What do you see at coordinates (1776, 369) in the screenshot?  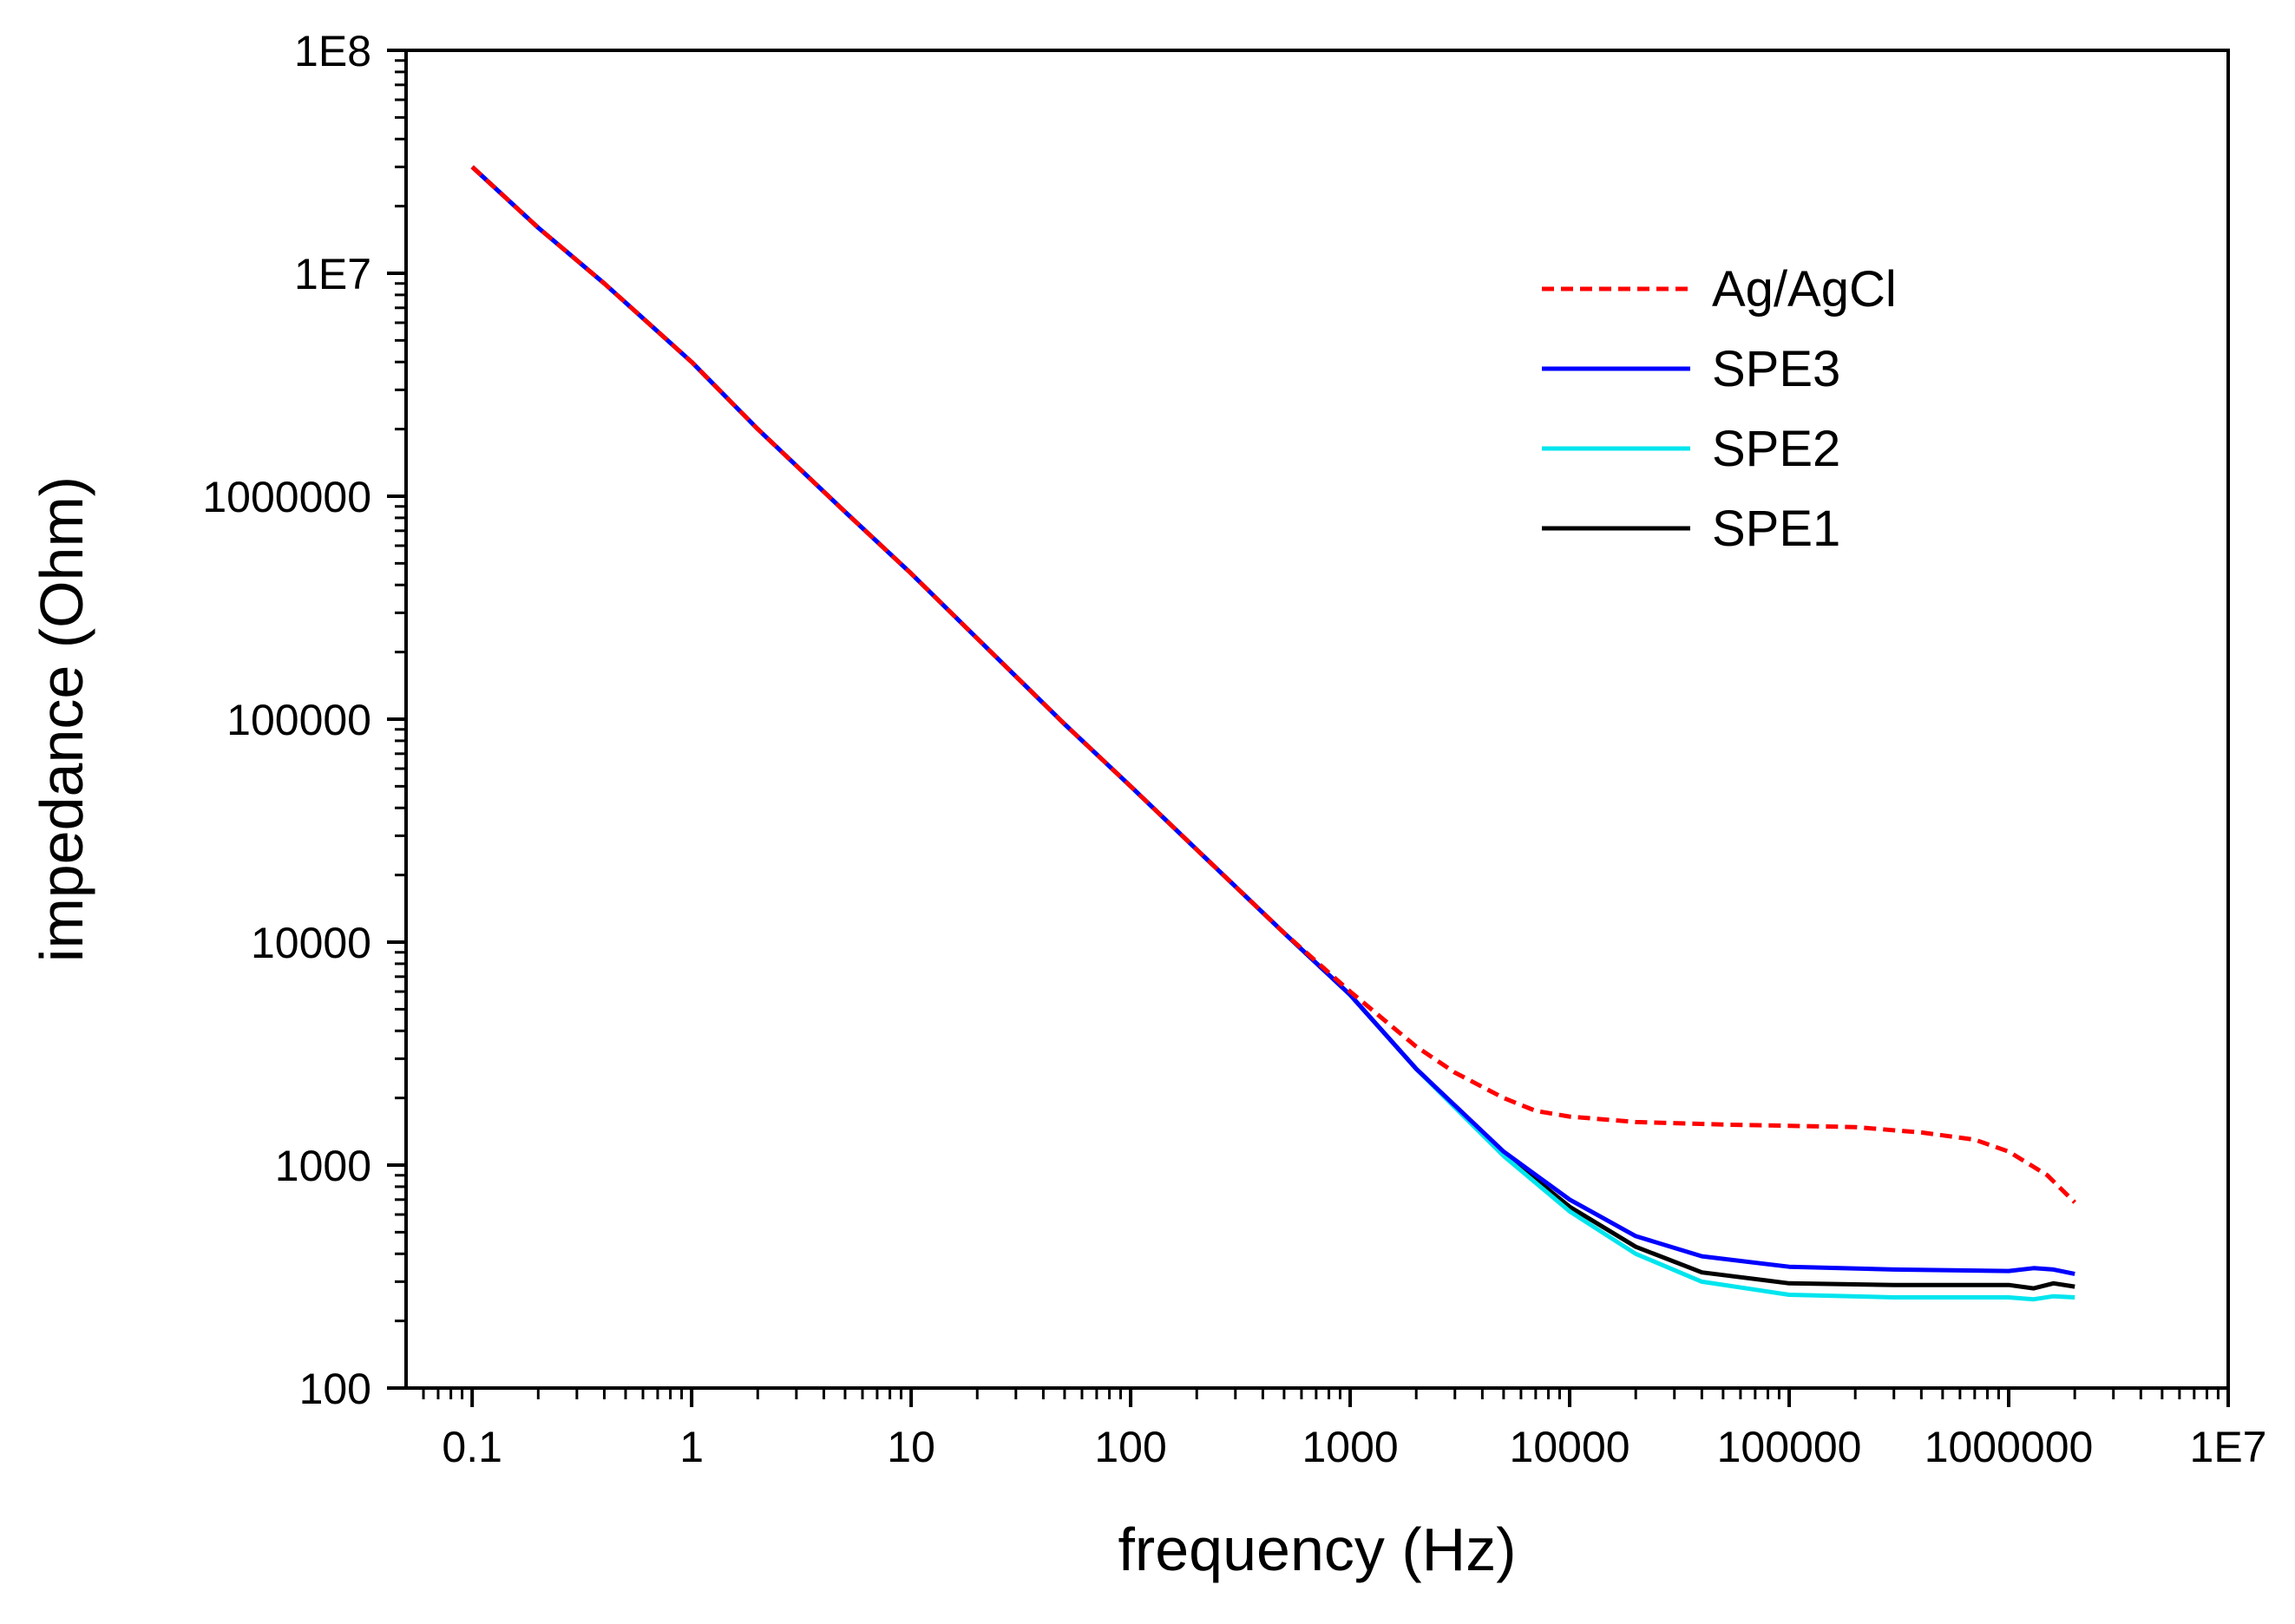 I see `legend-label-spe3: SPE3` at bounding box center [1776, 369].